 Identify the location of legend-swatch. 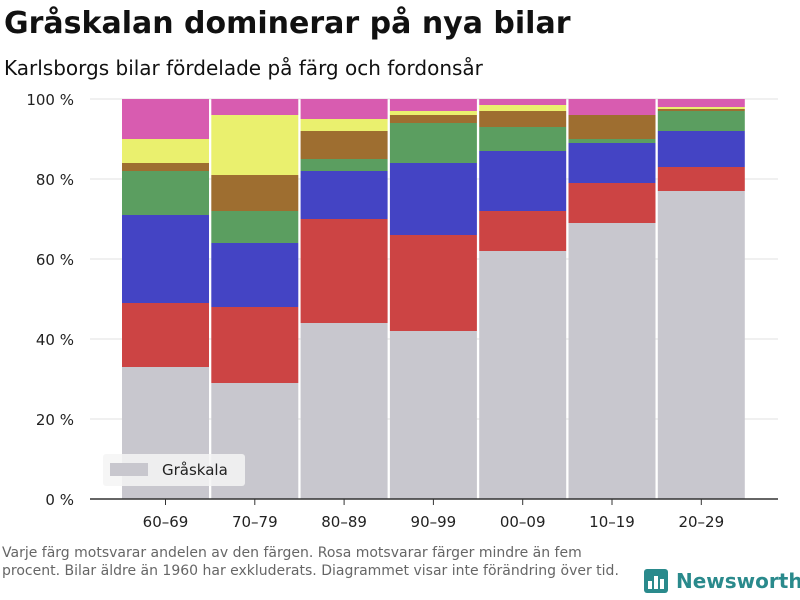
(129, 469).